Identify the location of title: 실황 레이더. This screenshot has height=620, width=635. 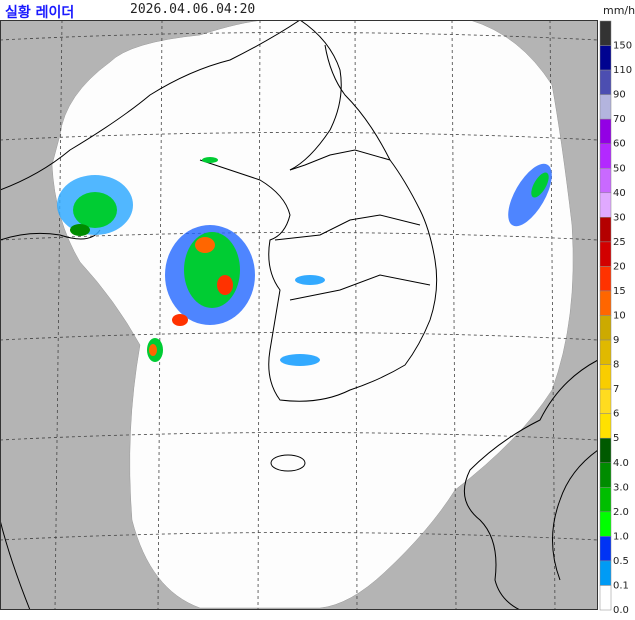
(40, 13).